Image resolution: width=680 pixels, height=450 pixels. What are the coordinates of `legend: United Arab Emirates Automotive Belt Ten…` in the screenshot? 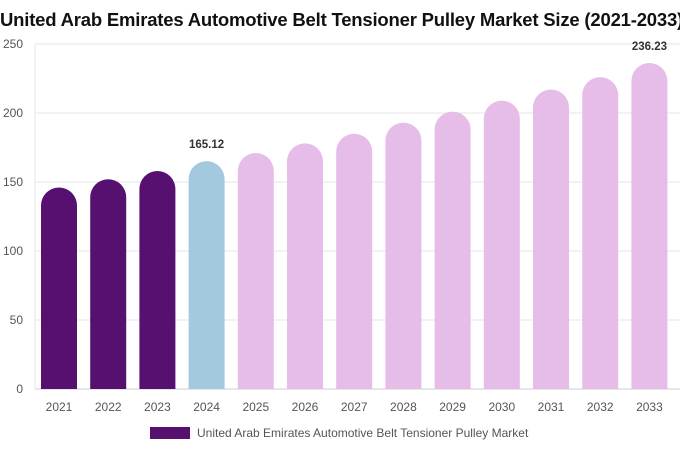 It's located at (339, 433).